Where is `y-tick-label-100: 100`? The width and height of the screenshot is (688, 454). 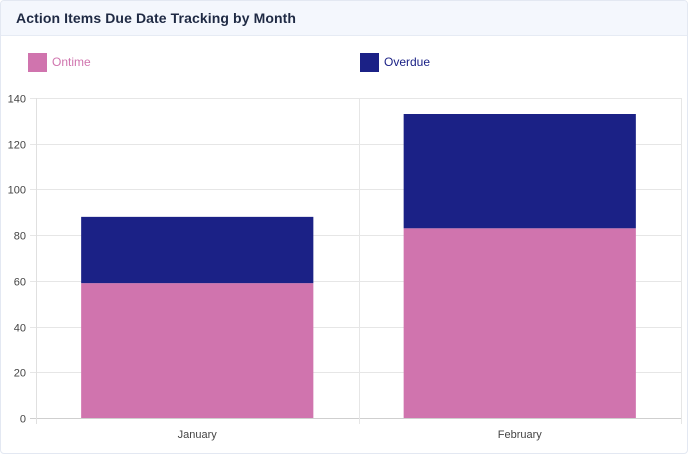
y-tick-label-100: 100 is located at coordinates (17, 191).